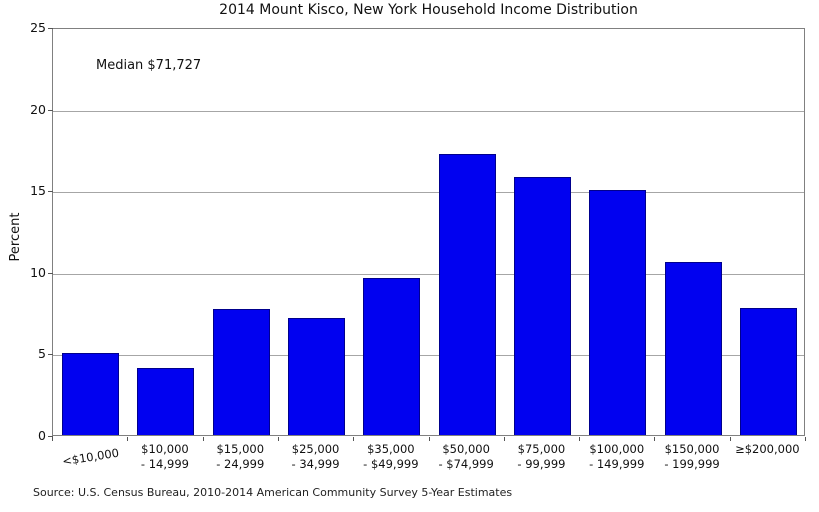 The width and height of the screenshot is (819, 512). Describe the element at coordinates (38, 27) in the screenshot. I see `y-tick-label-25: 25` at that location.